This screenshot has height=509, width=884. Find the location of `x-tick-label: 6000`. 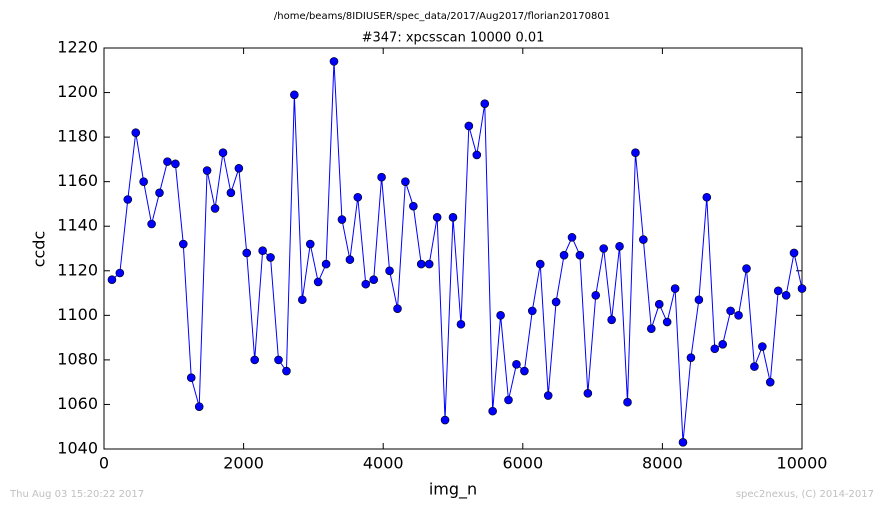

x-tick-label: 6000 is located at coordinates (522, 463).